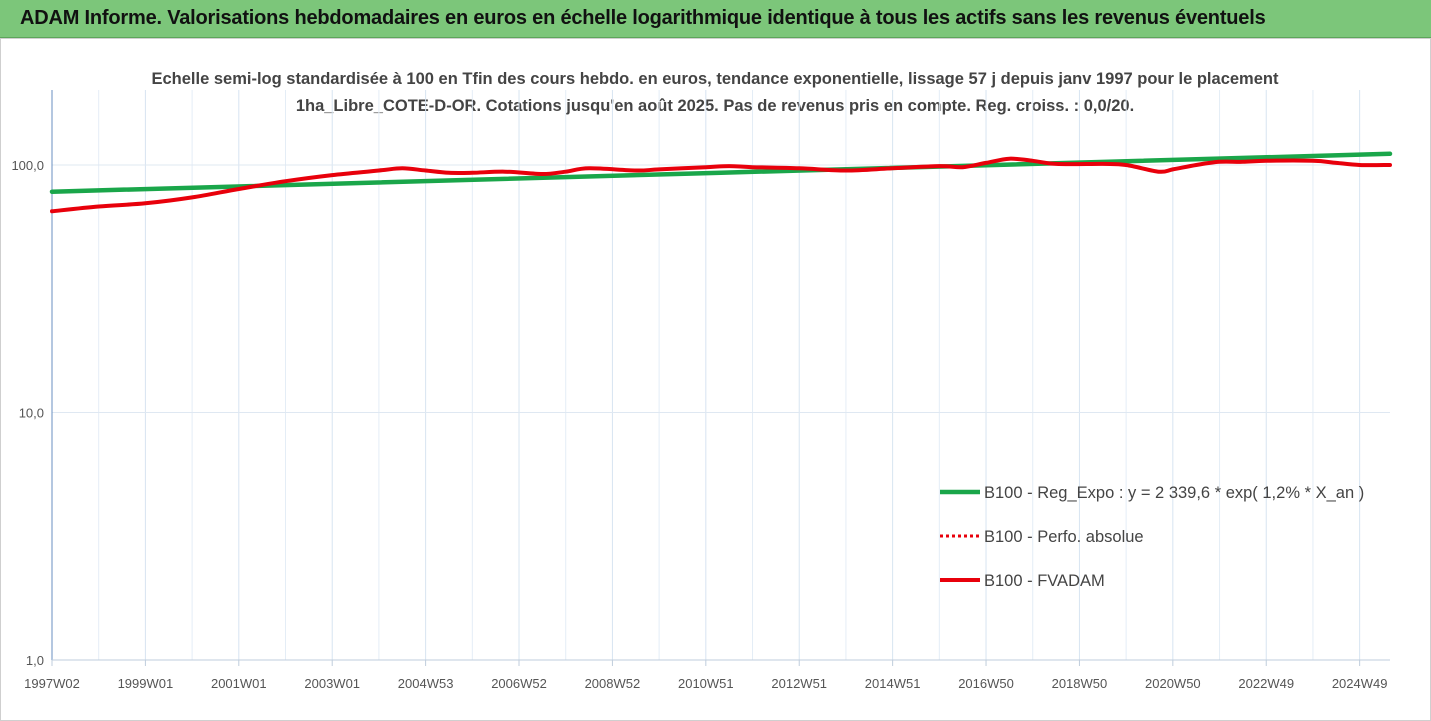 This screenshot has height=721, width=1431. Describe the element at coordinates (1044, 581) in the screenshot. I see `legend-item-fvadam-label: B100 - FVADAM` at that location.